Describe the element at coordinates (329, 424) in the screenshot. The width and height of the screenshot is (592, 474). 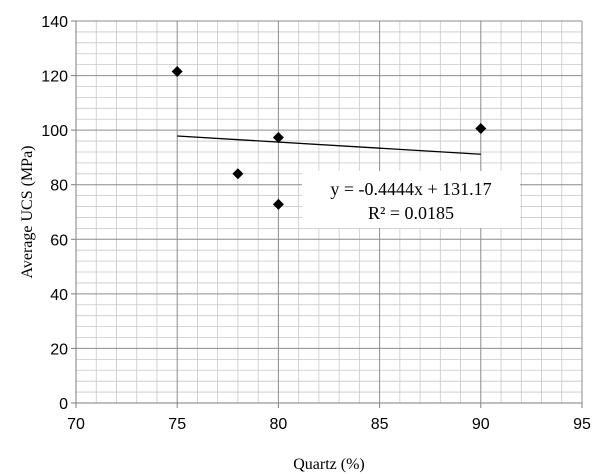
I see `x-tick-labels: 70 75 80 85 90 95` at that location.